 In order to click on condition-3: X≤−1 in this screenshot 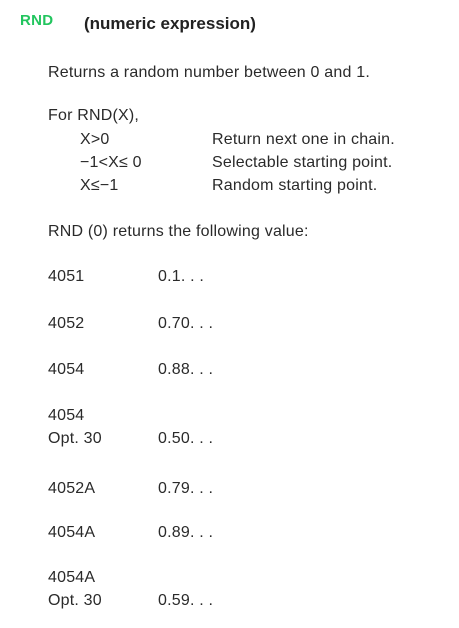, I will do `click(99, 185)`.